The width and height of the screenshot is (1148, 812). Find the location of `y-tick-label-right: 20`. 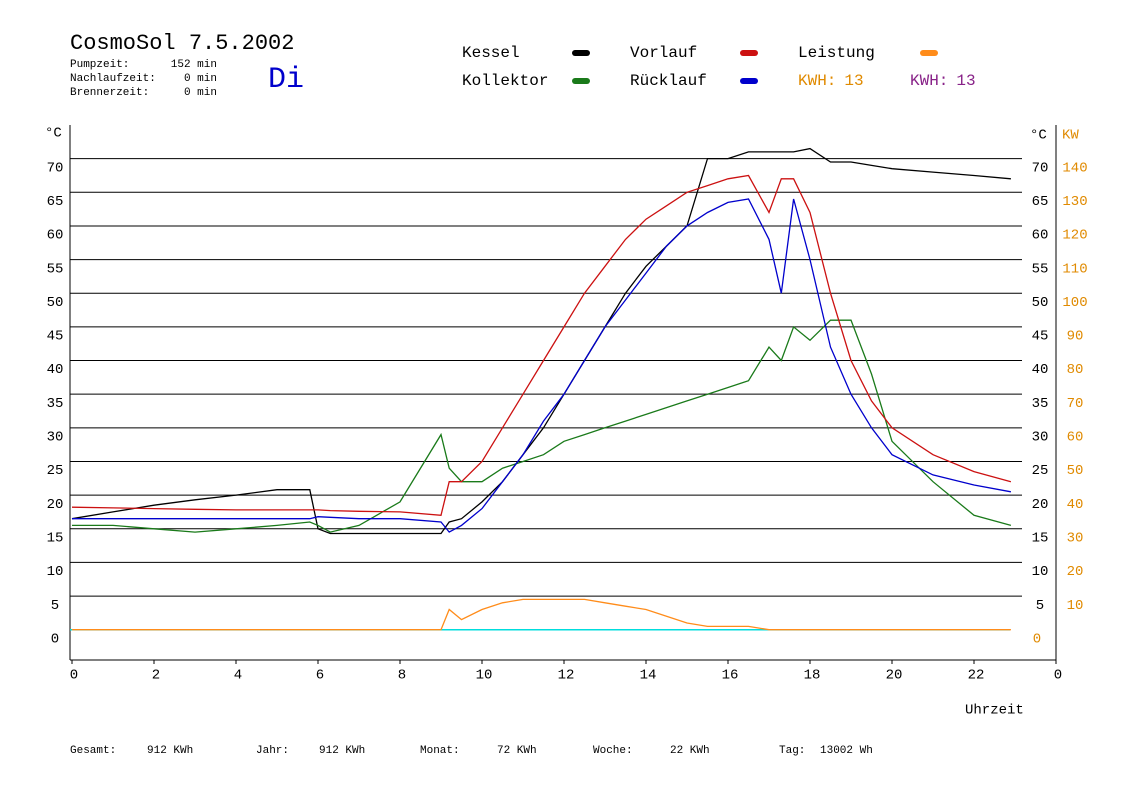

y-tick-label-right: 20 is located at coordinates (1040, 505).